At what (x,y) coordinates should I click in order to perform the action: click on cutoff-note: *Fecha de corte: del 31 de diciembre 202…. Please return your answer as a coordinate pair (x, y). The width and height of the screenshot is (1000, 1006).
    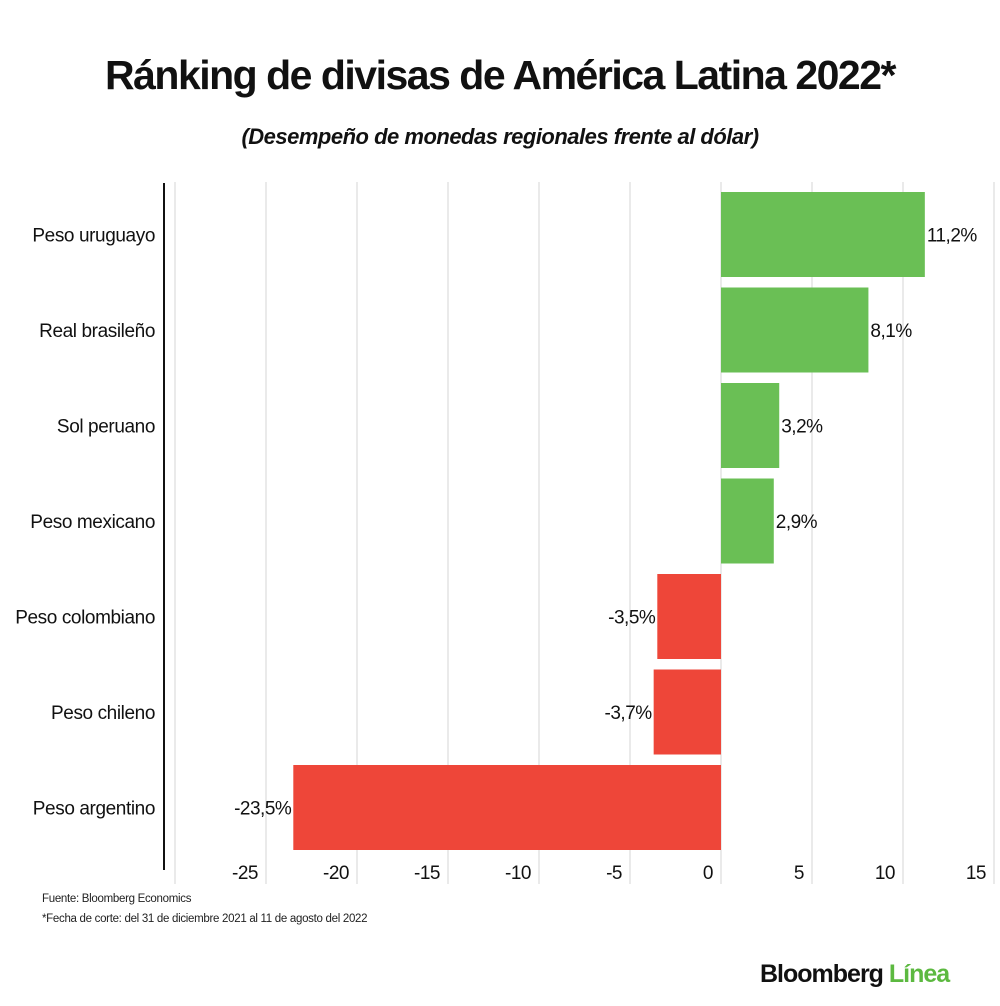
    Looking at the image, I should click on (205, 919).